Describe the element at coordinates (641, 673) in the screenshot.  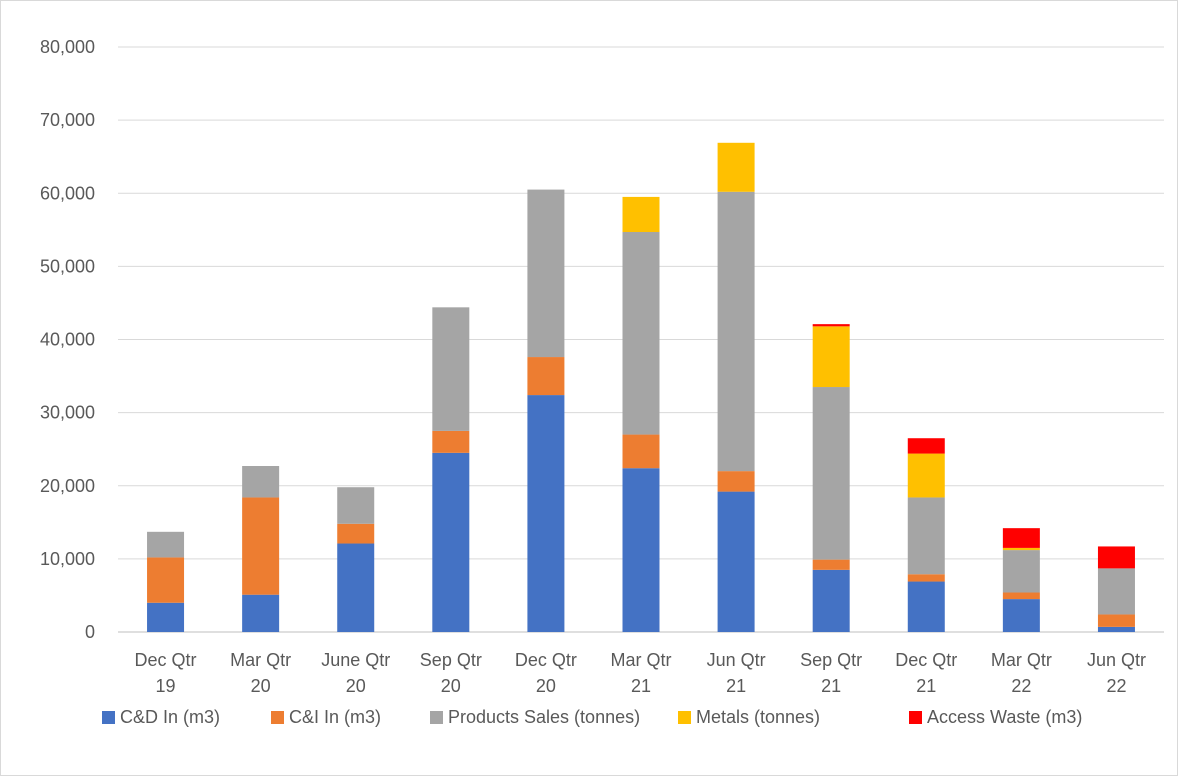
I see `x-tick-label: Mar Qtr 21` at that location.